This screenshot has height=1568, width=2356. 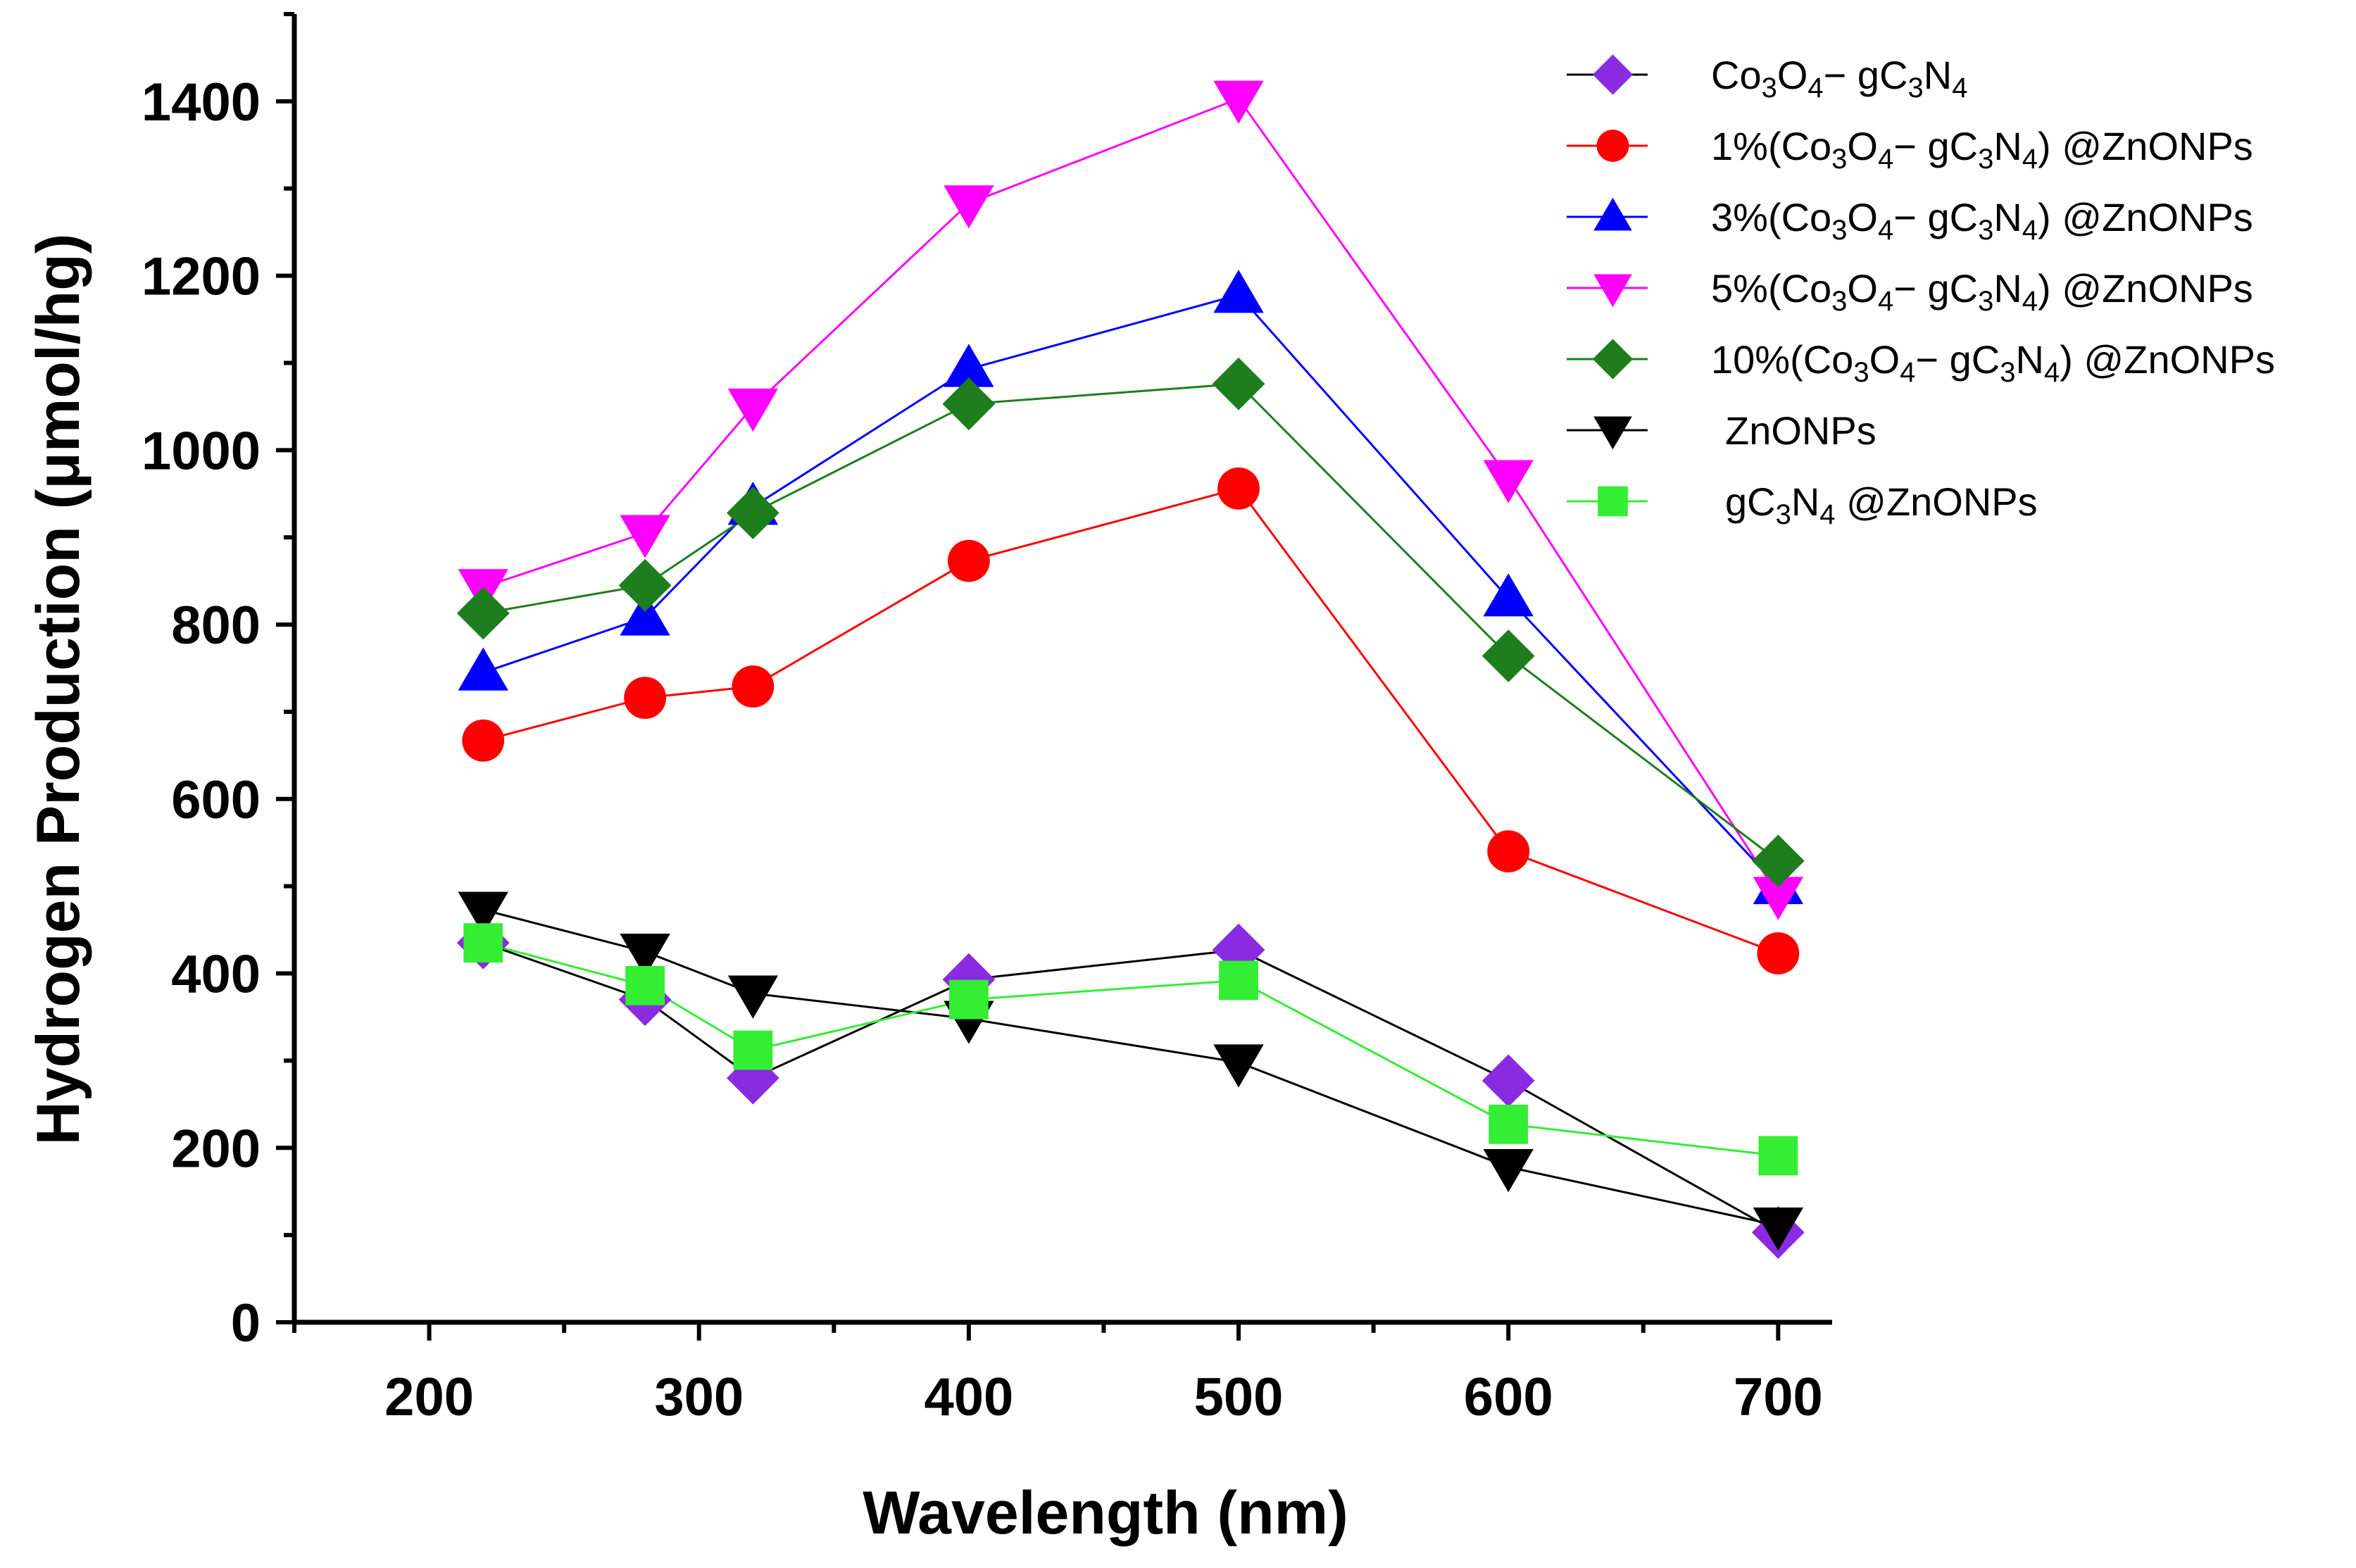 I want to click on legend-item-10pct: 10%(Co3O4− gC3N4) @ZnONPs, so click(x=1921, y=362).